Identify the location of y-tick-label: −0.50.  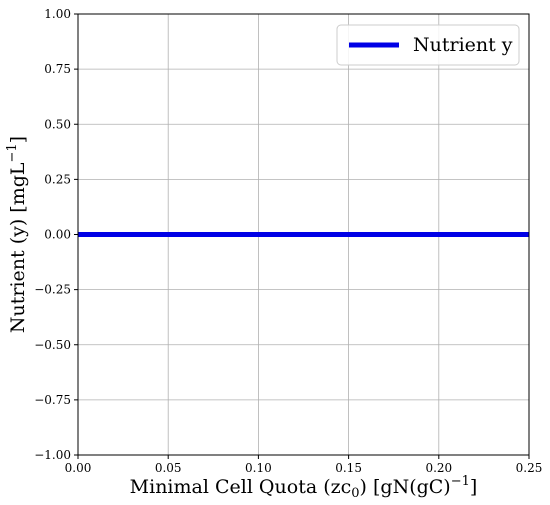
(52, 345).